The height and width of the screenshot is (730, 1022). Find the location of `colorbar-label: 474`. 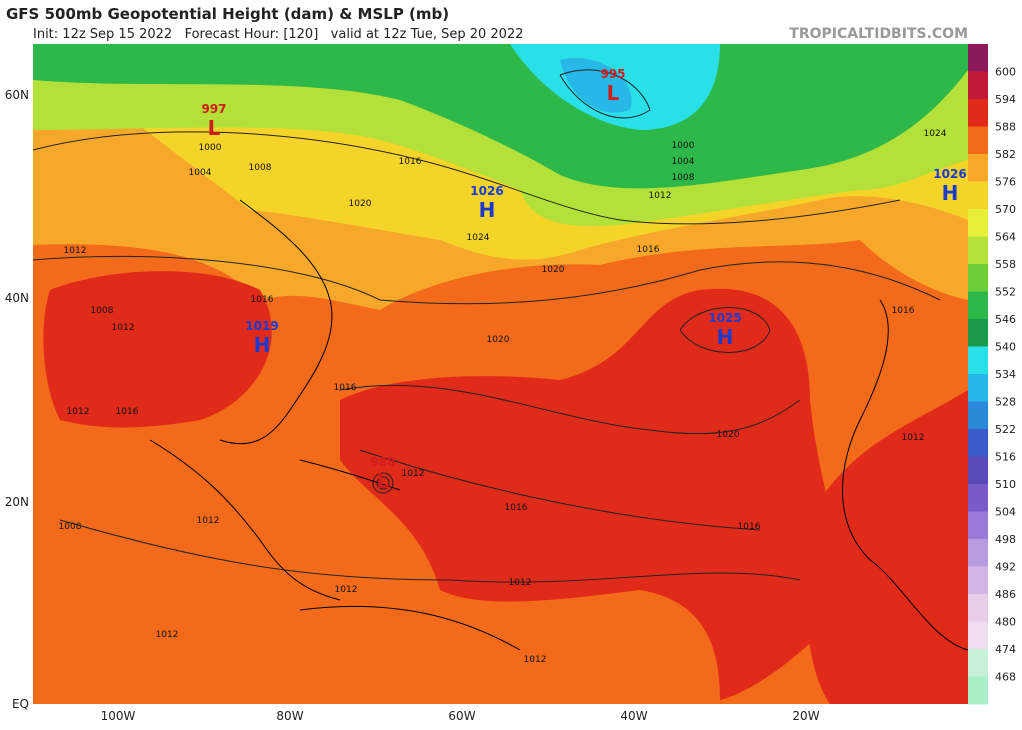

colorbar-label: 474 is located at coordinates (1005, 649).